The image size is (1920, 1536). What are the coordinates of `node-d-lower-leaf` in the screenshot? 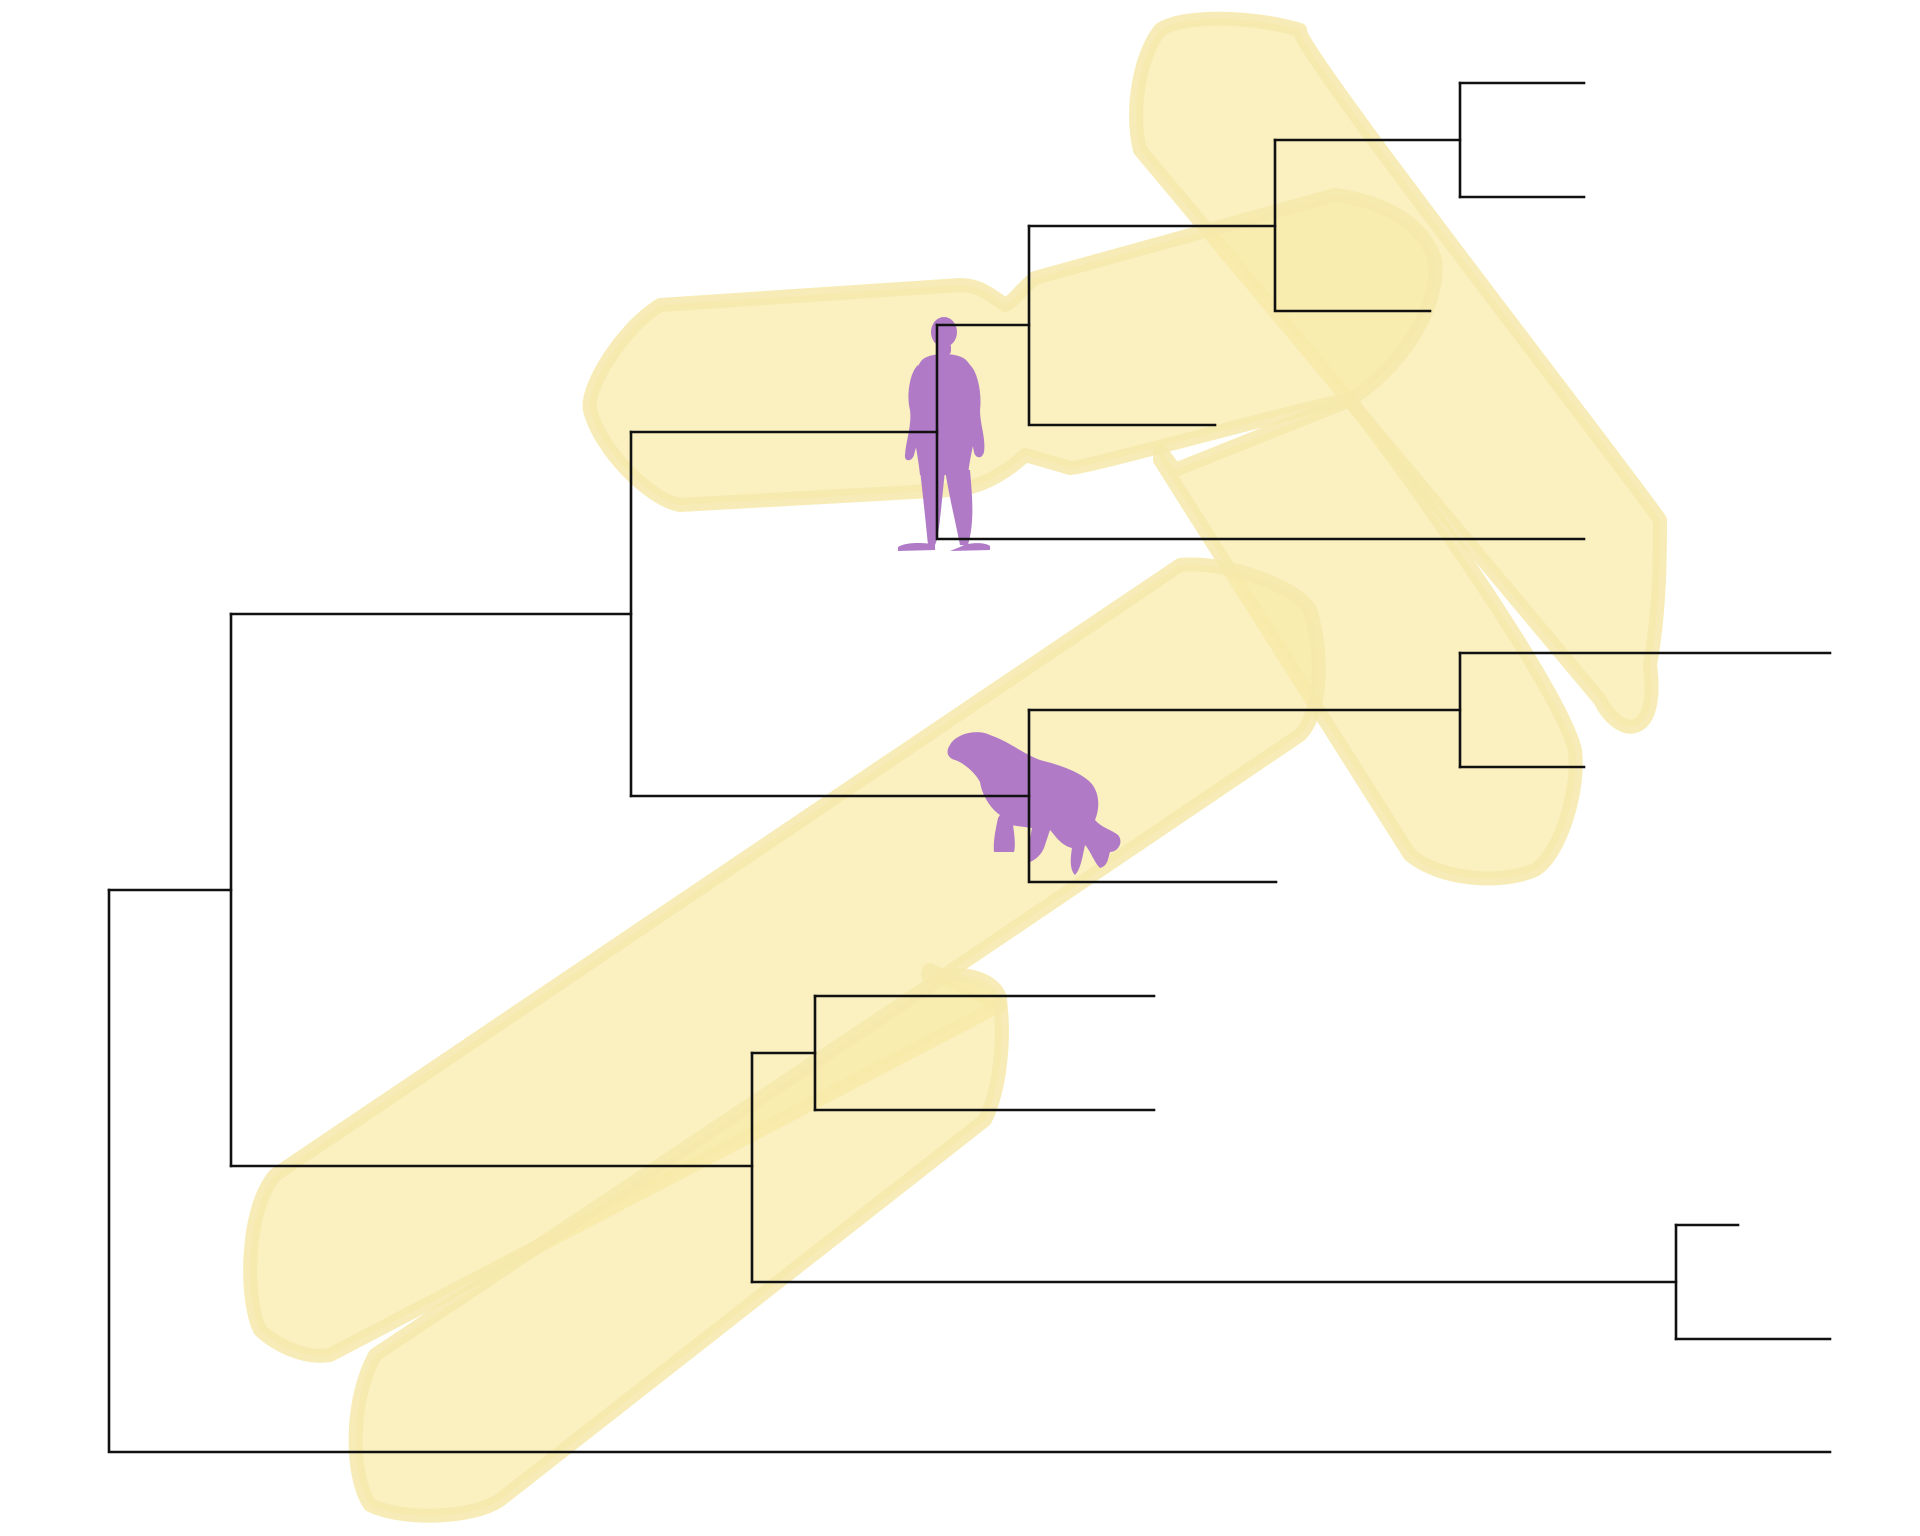 It's located at (1122, 325).